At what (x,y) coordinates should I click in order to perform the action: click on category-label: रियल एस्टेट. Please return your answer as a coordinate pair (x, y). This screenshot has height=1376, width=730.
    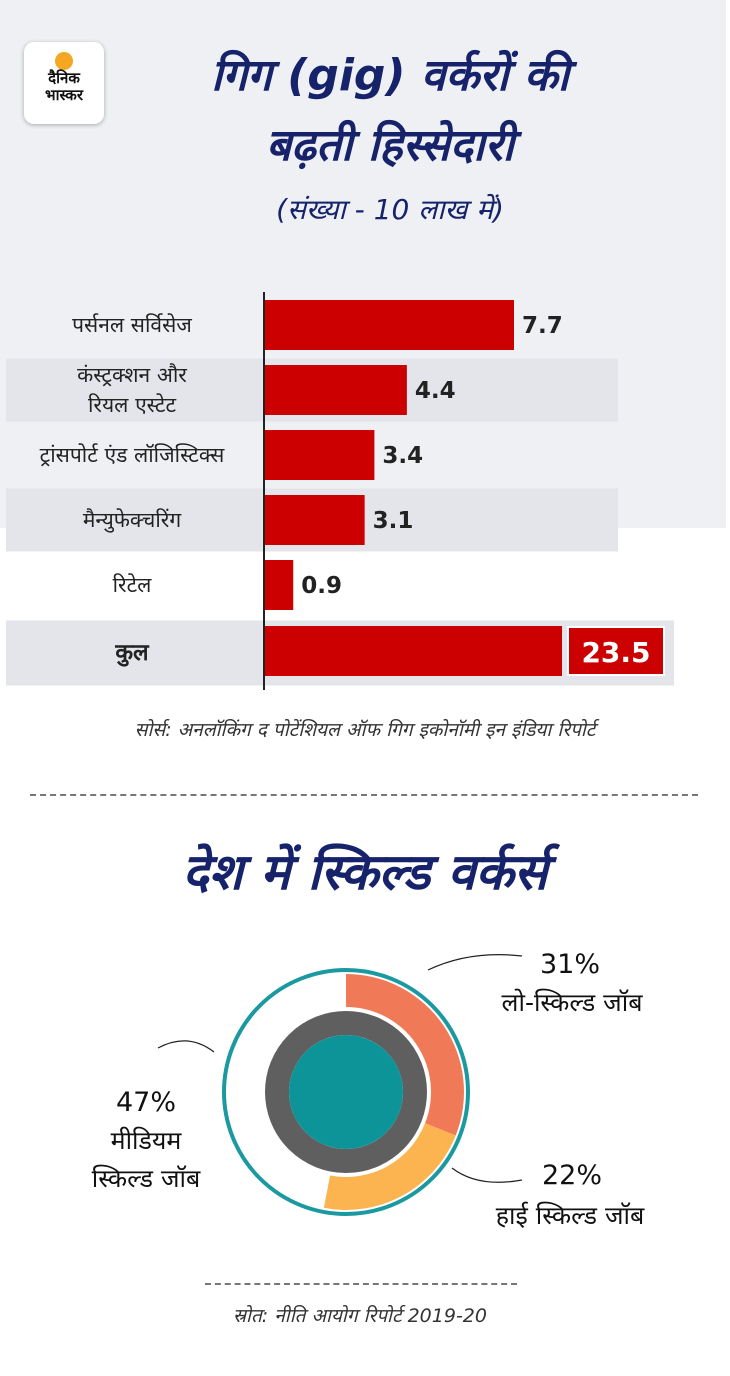
    Looking at the image, I should click on (132, 405).